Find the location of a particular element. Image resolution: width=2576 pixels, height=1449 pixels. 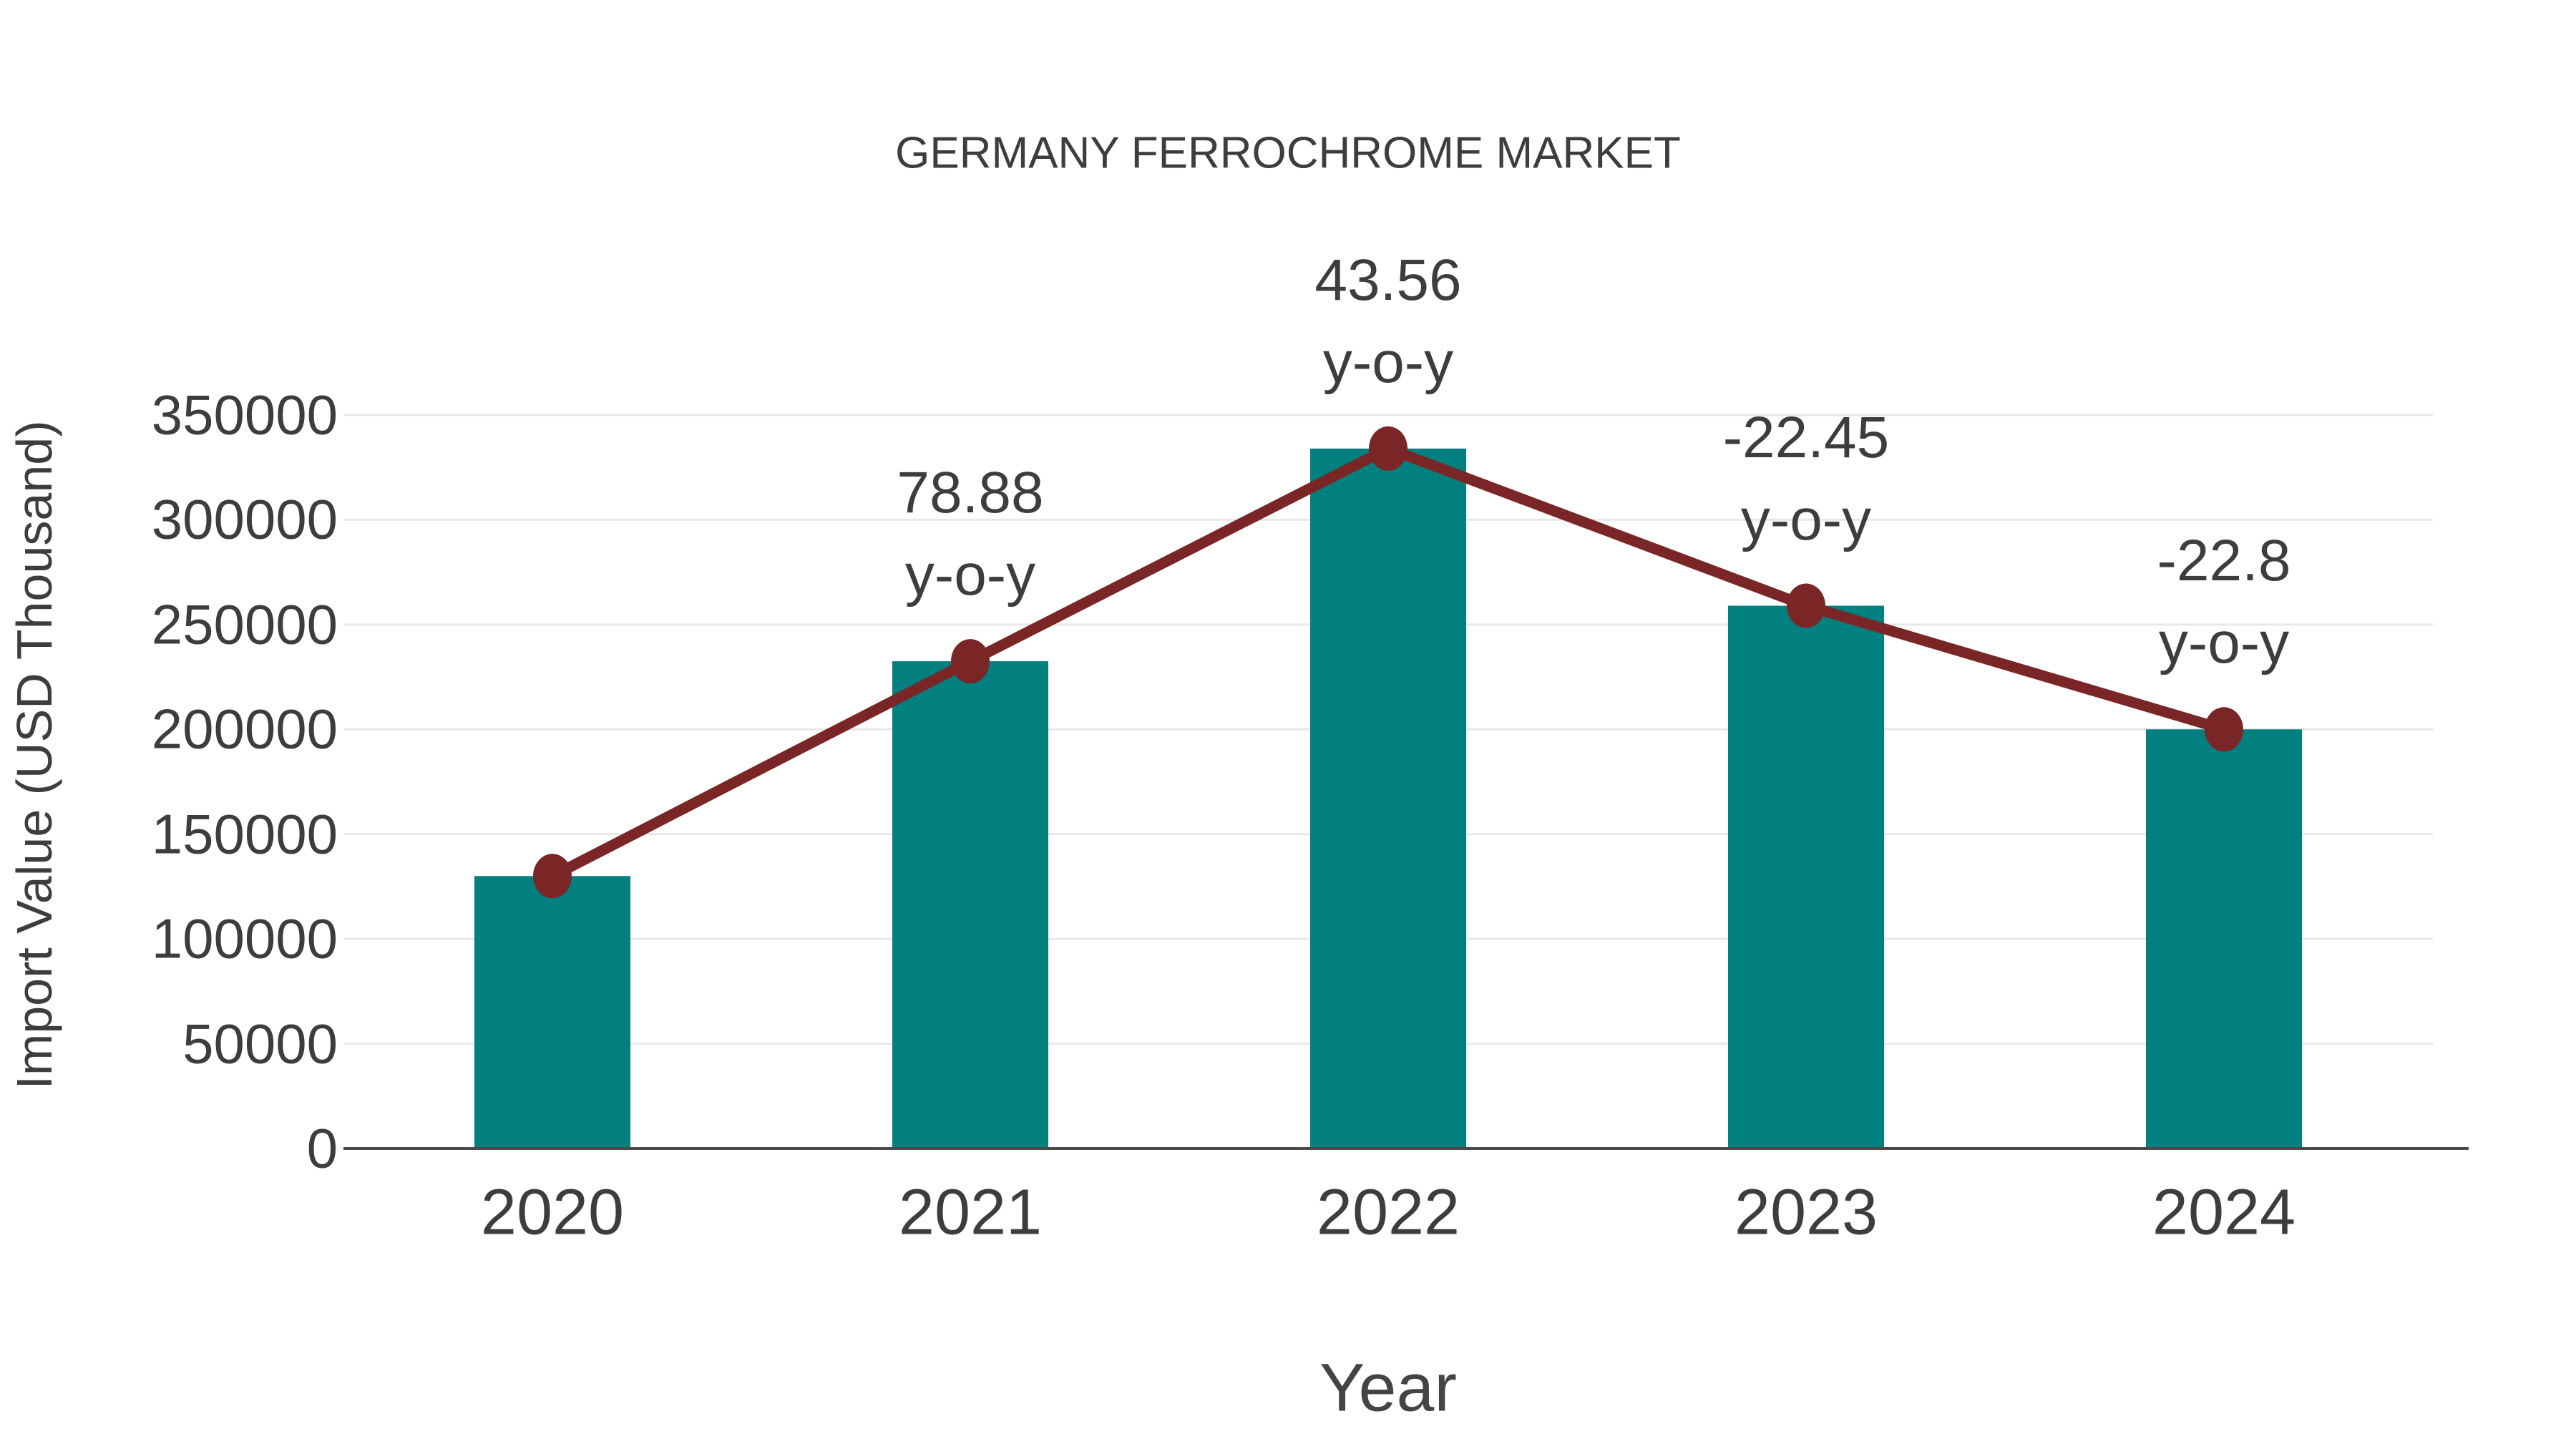

y-tick-label-300000: 300000 is located at coordinates (244, 519).